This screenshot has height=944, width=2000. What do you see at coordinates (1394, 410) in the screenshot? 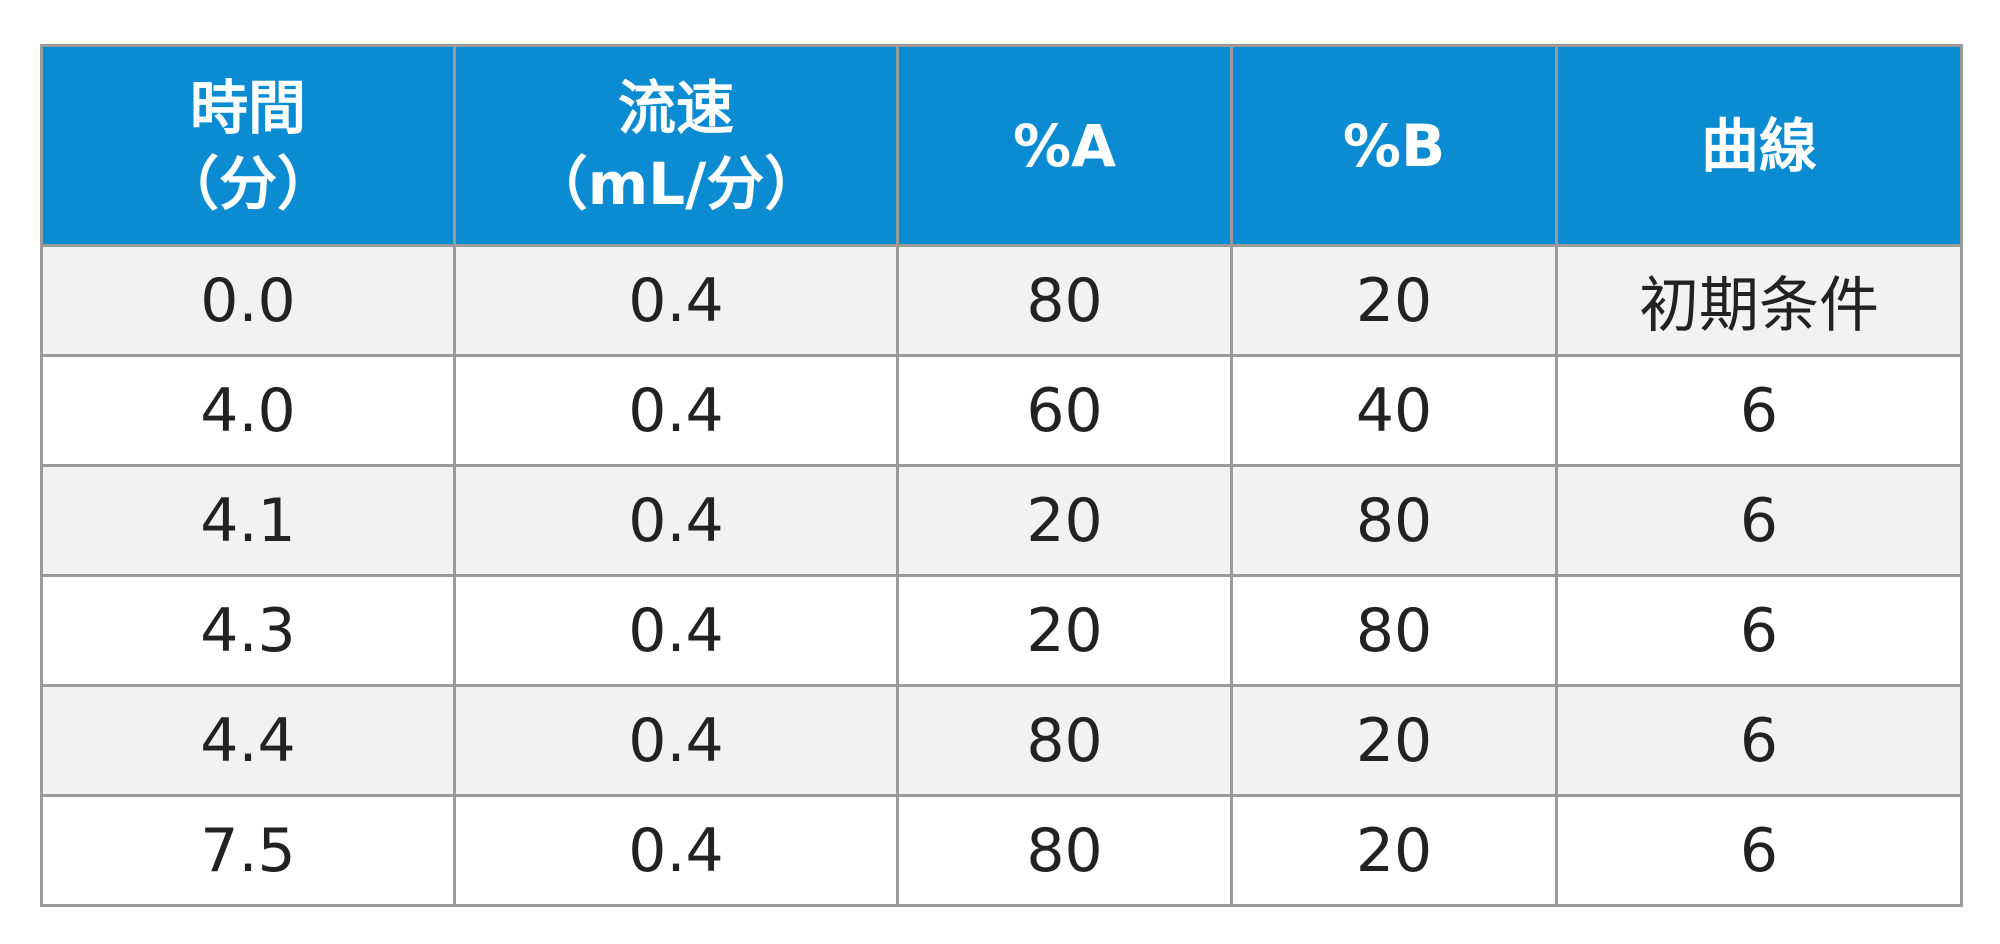
I see `cell-percent-b: 40` at bounding box center [1394, 410].